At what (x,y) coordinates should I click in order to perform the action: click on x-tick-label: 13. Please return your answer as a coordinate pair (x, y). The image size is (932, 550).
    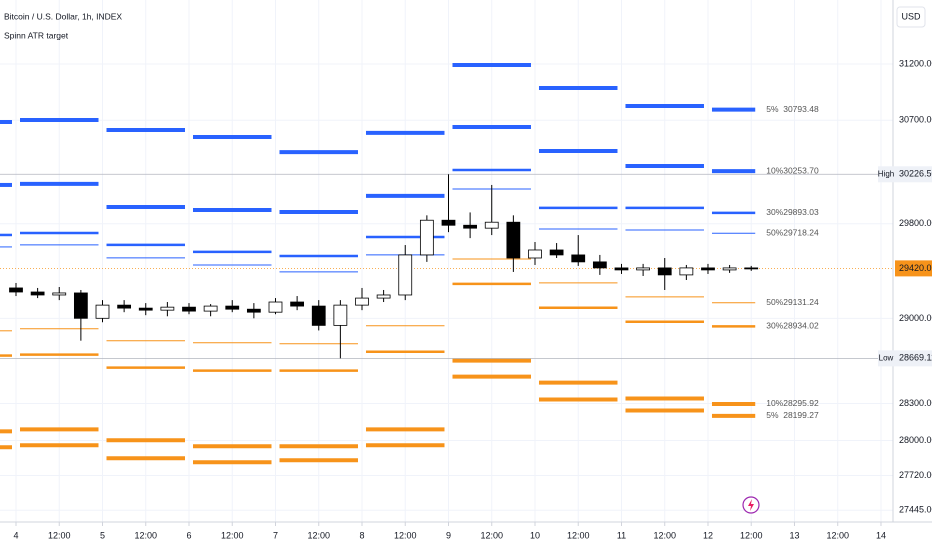
    Looking at the image, I should click on (794, 535).